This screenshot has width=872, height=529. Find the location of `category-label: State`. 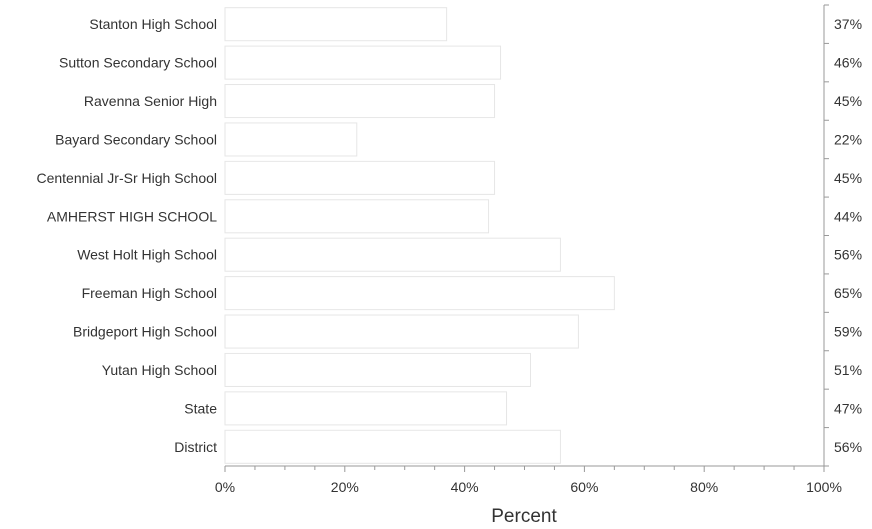

category-label: State is located at coordinates (200, 408).